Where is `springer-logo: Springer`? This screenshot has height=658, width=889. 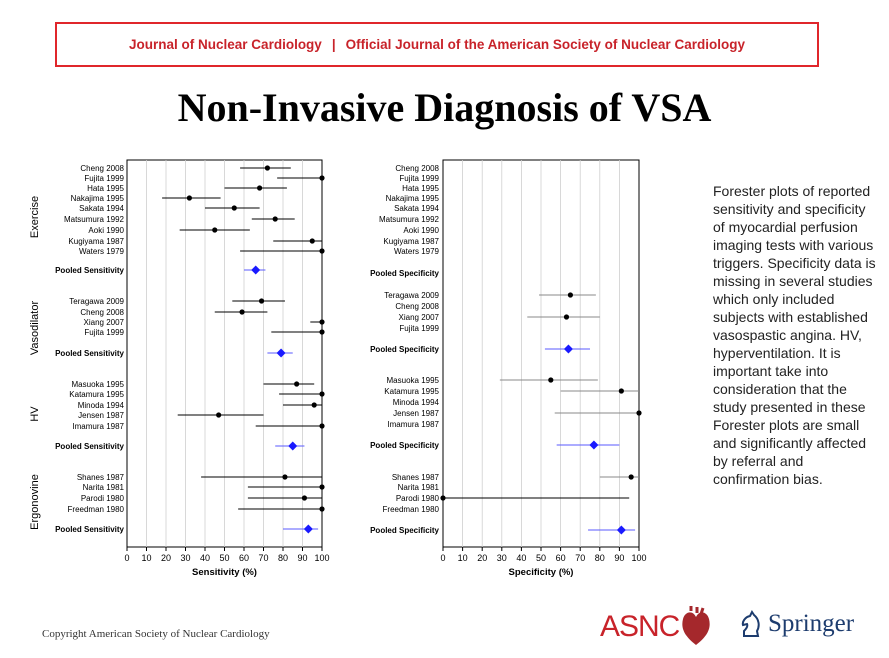 springer-logo: Springer is located at coordinates (796, 624).